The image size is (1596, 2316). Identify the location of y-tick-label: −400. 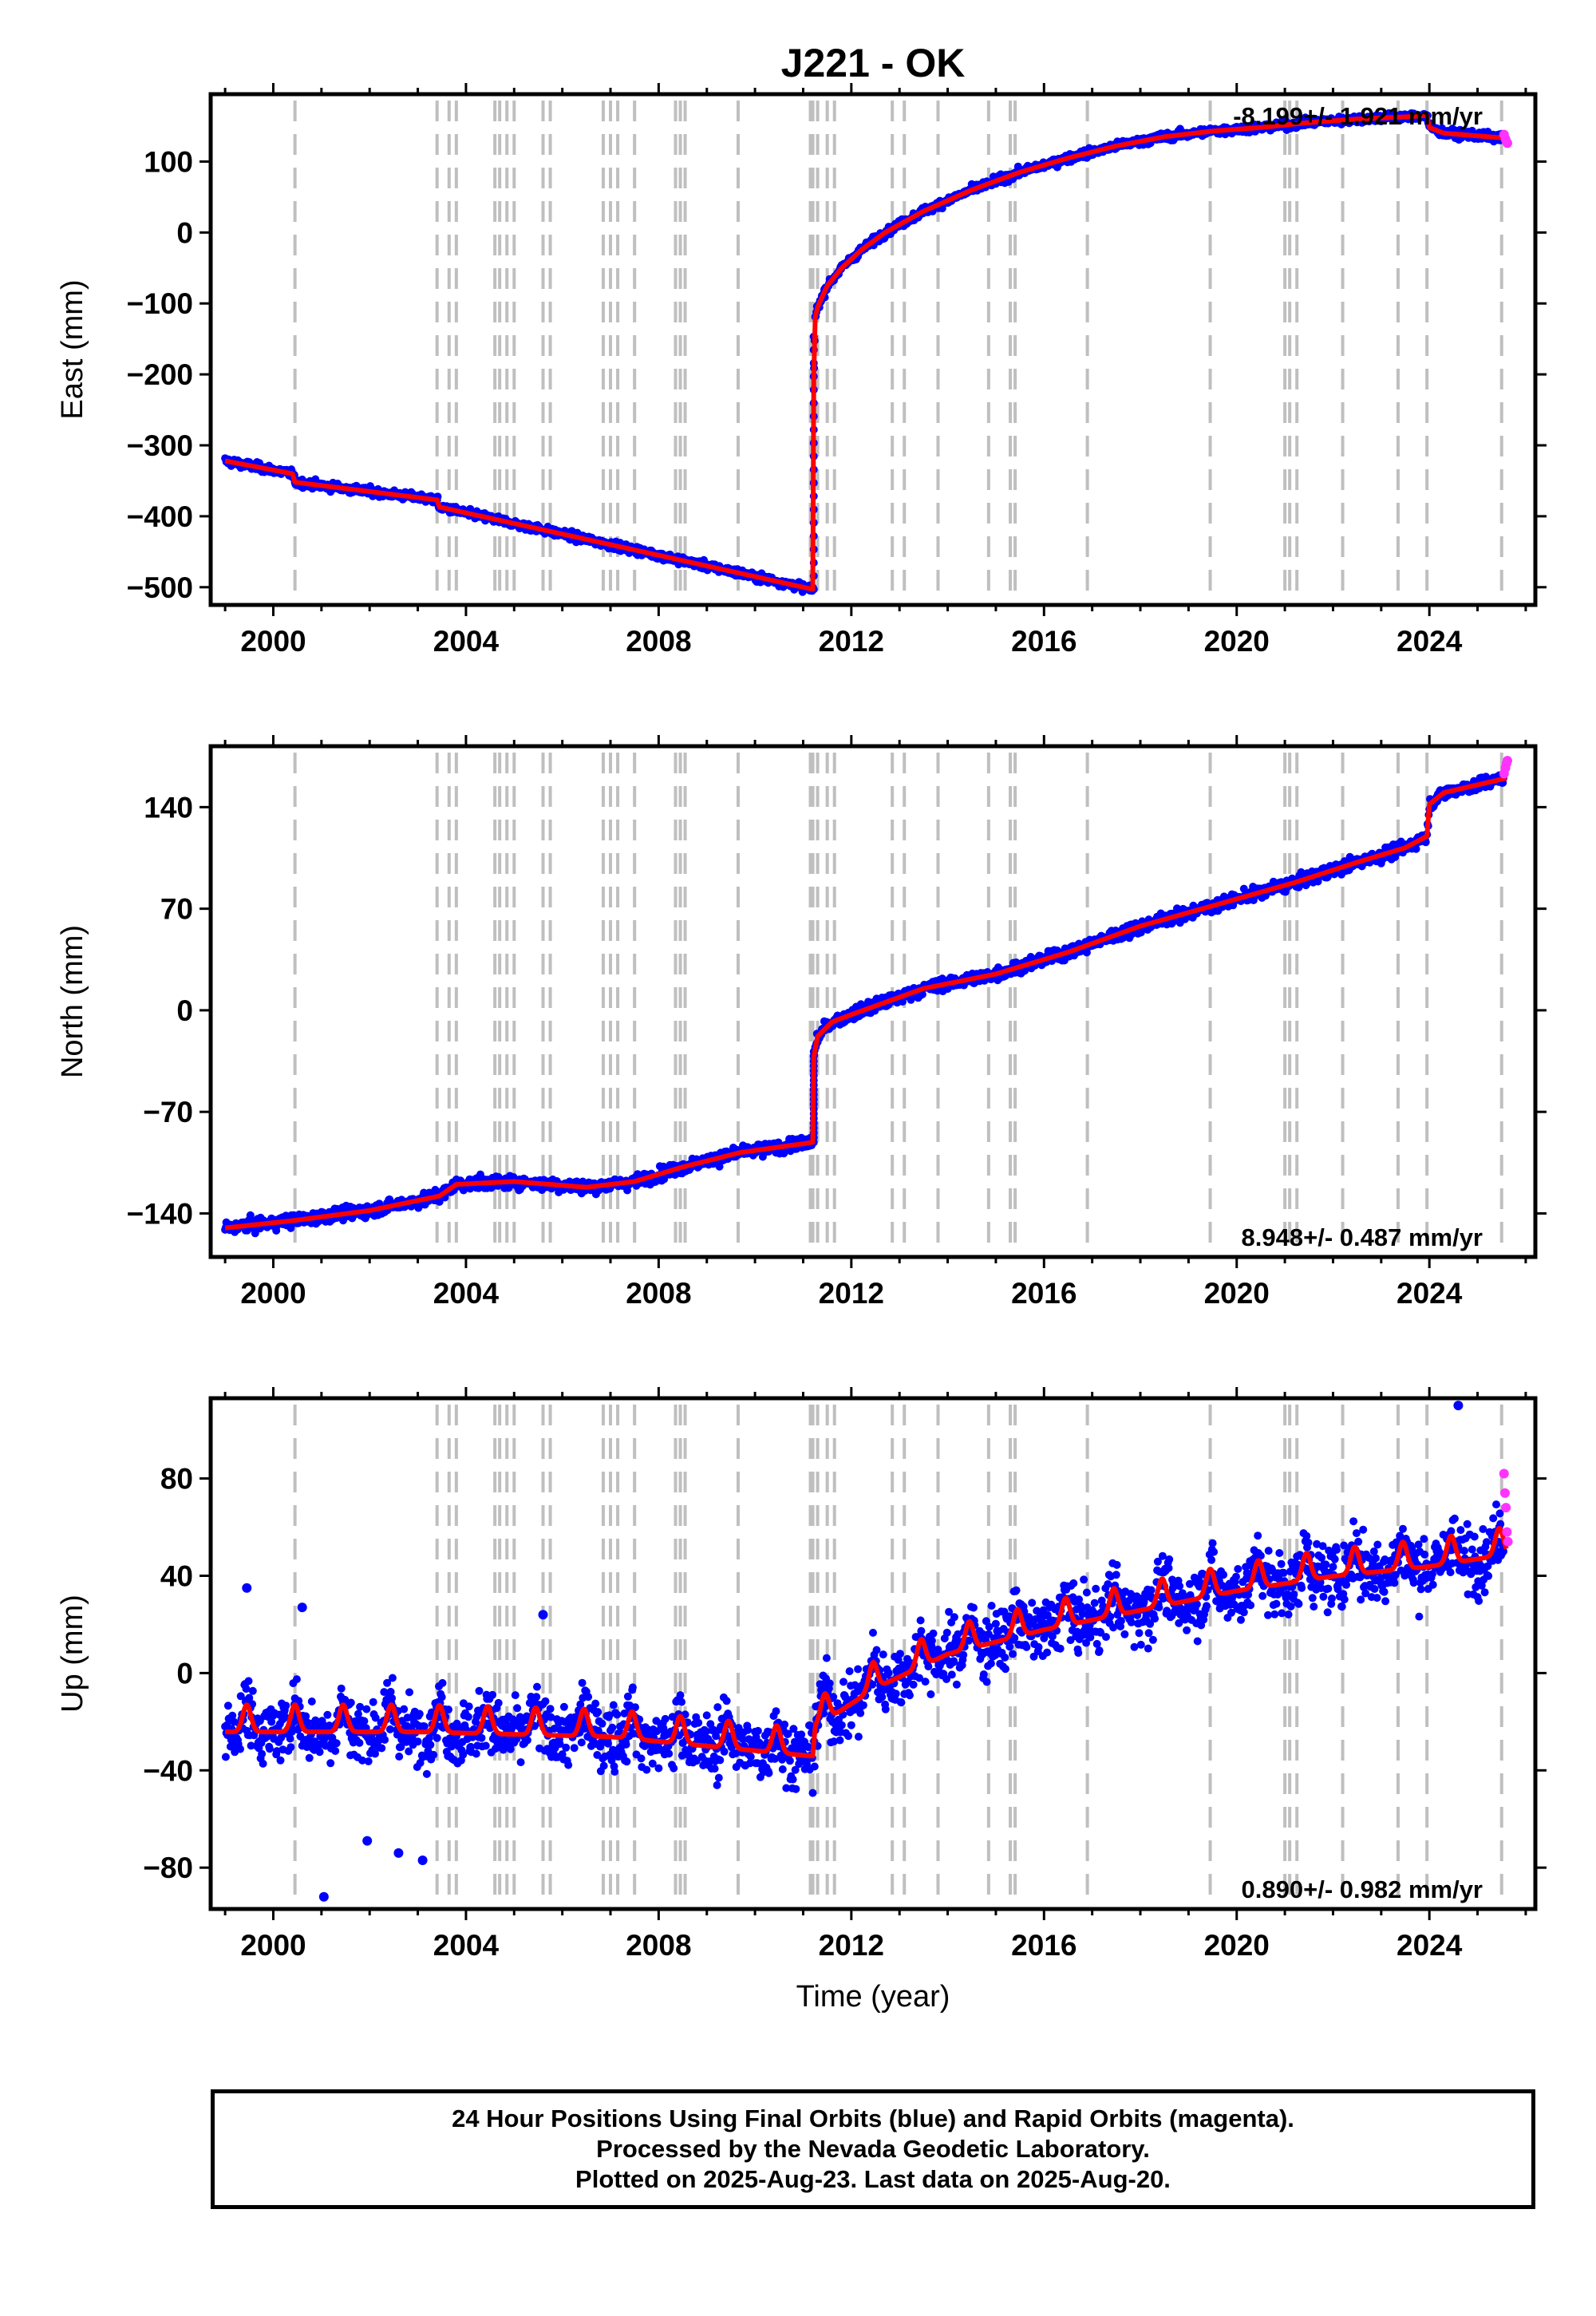
(160, 516).